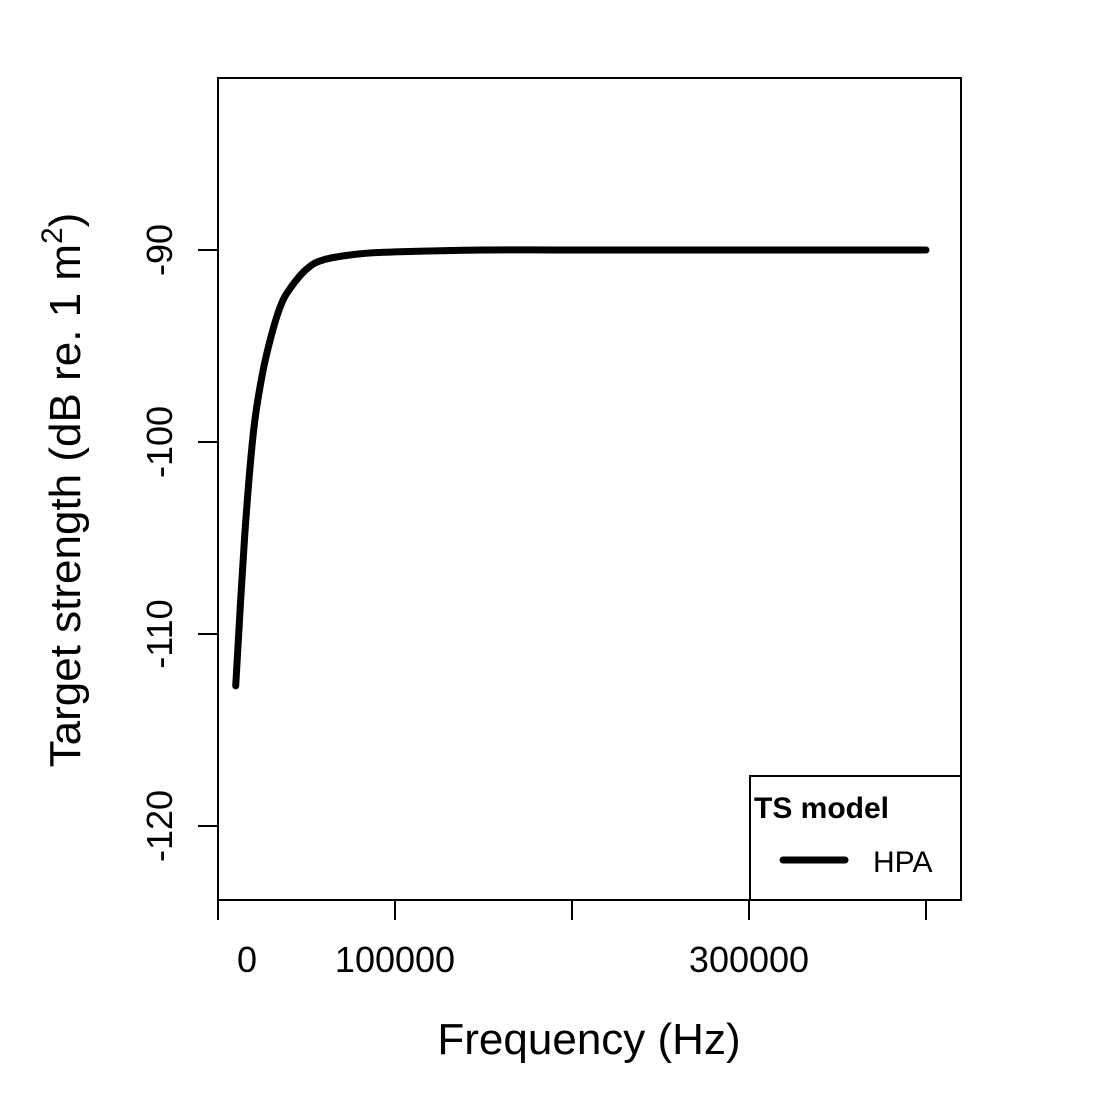 The image size is (1100, 1100). What do you see at coordinates (63, 490) in the screenshot?
I see `y-axis-title: Target strength (dB re. 1 m2)` at bounding box center [63, 490].